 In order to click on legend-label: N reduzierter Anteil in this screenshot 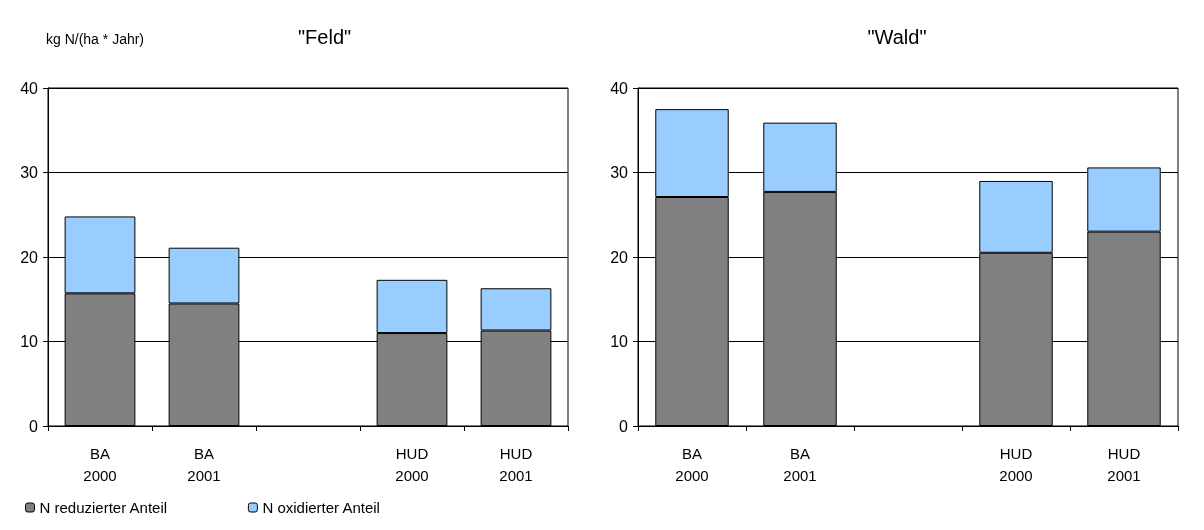, I will do `click(103, 507)`.